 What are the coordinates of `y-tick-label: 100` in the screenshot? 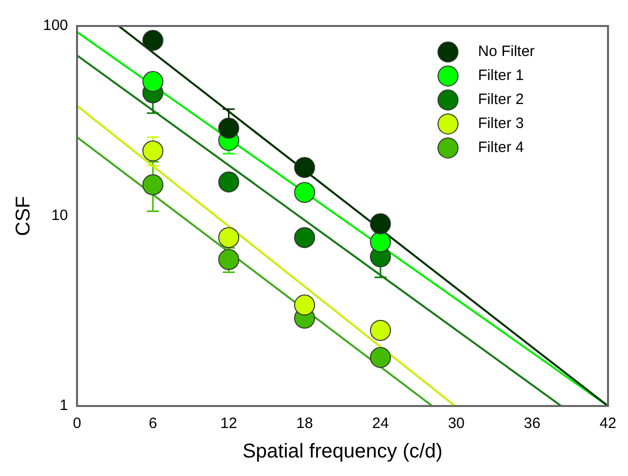 It's located at (55, 25).